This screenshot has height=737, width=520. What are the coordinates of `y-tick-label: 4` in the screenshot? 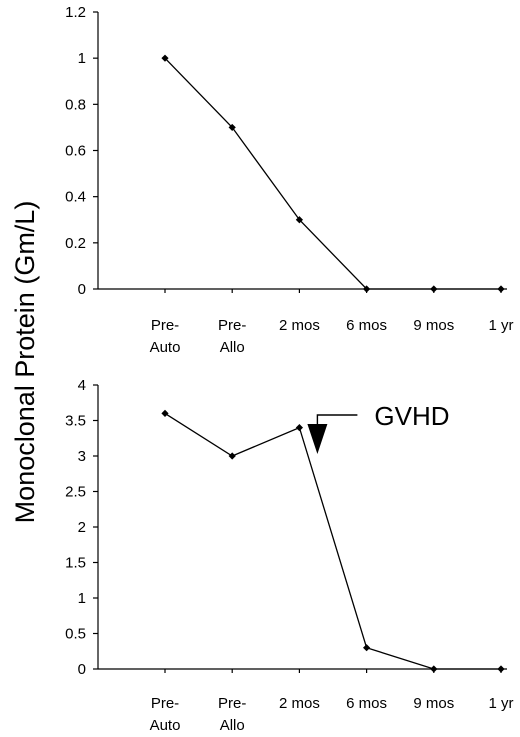 It's located at (82, 385).